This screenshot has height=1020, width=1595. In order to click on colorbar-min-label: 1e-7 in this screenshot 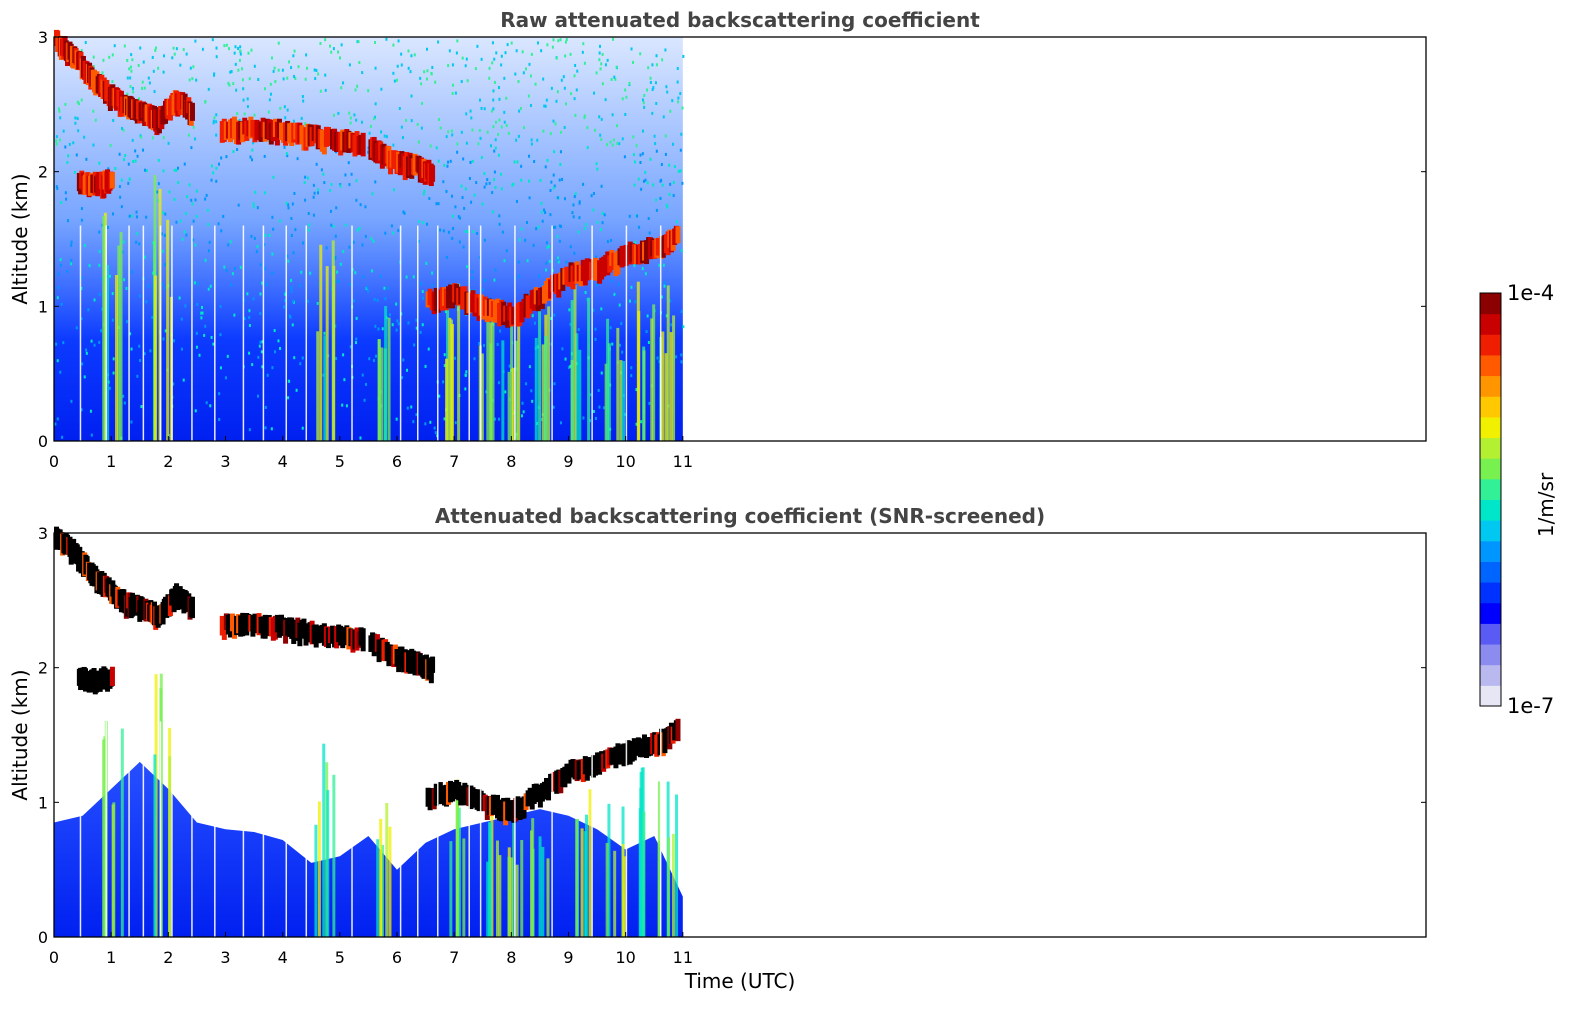, I will do `click(1530, 706)`.